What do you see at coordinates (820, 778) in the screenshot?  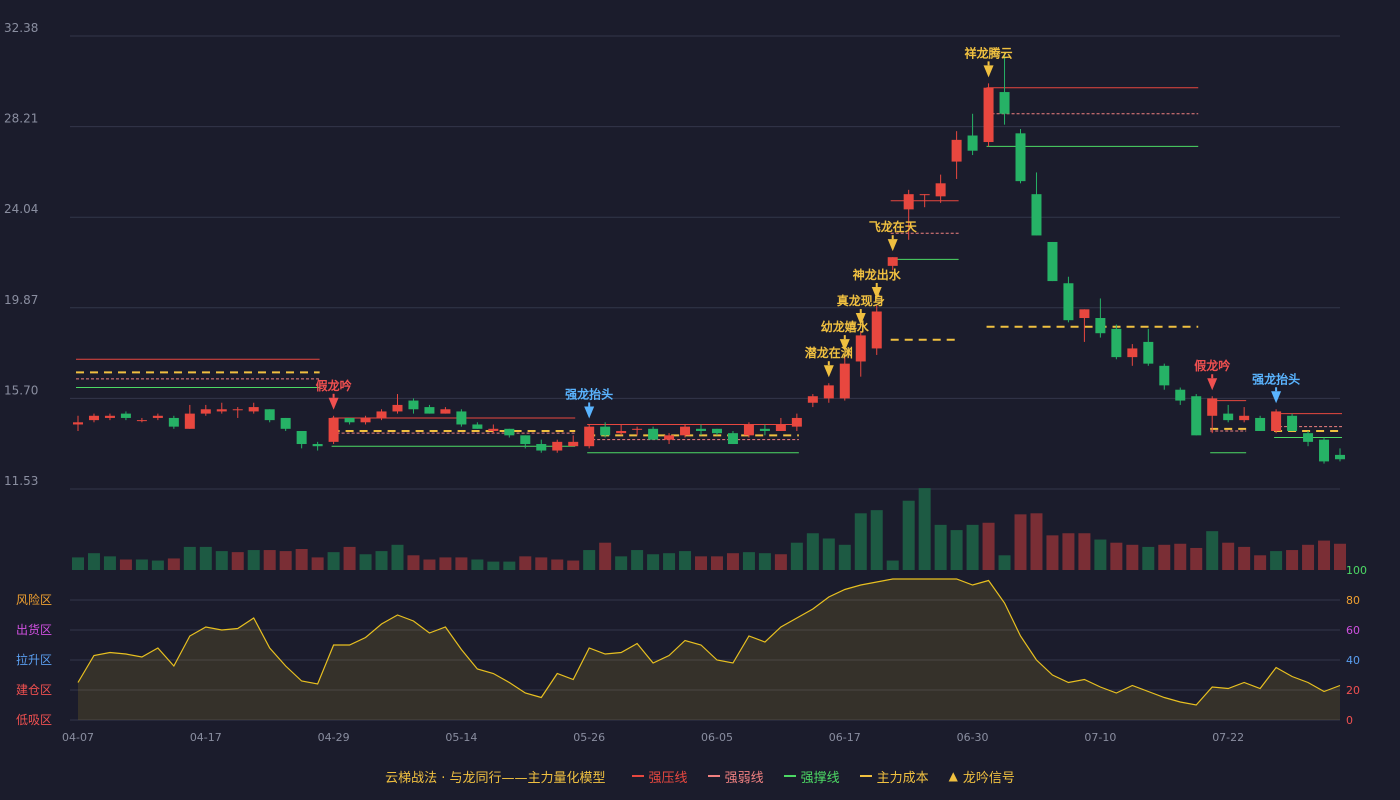 I see `legend-label: 强撑线` at bounding box center [820, 778].